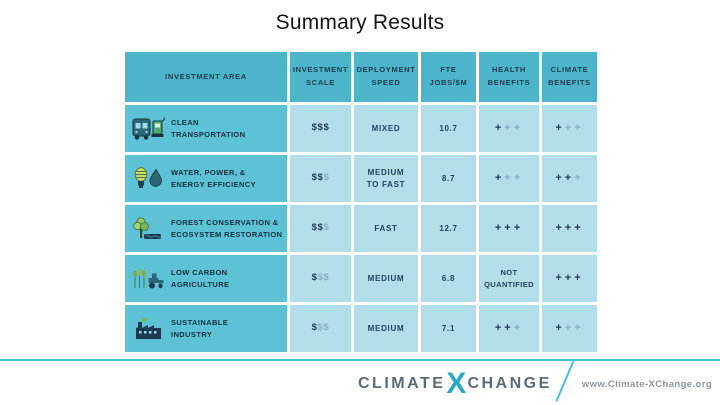  I want to click on health-benefits-cell: NOT QUANTIFIED, so click(509, 278).